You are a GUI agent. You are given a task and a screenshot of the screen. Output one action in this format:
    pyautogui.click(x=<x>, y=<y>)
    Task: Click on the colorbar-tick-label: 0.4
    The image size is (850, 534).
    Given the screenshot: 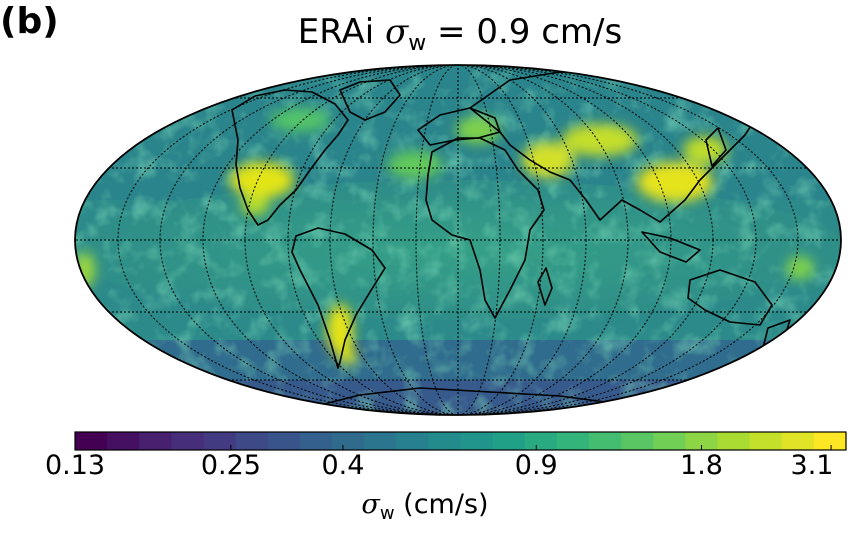 What is the action you would take?
    pyautogui.click(x=343, y=465)
    